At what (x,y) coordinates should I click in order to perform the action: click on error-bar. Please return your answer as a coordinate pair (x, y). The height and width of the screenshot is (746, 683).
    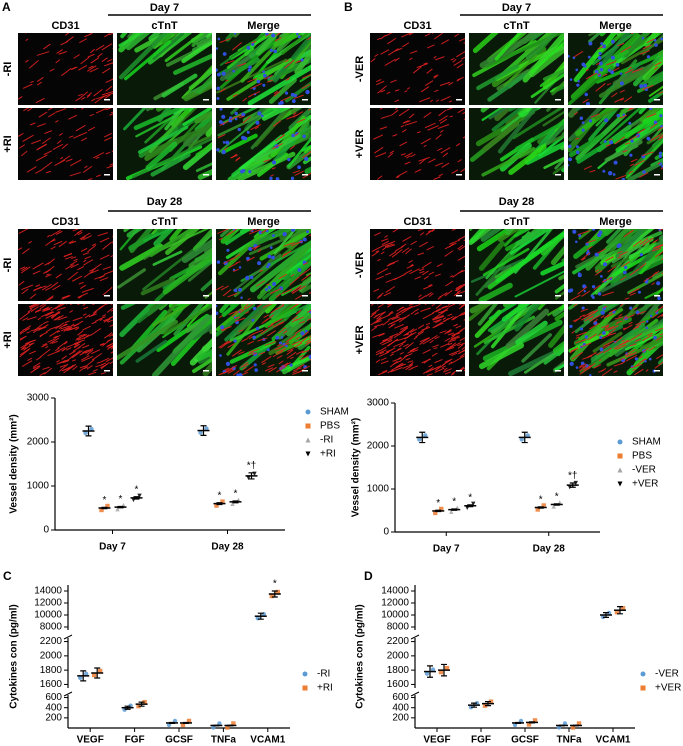
    Looking at the image, I should click on (438, 511).